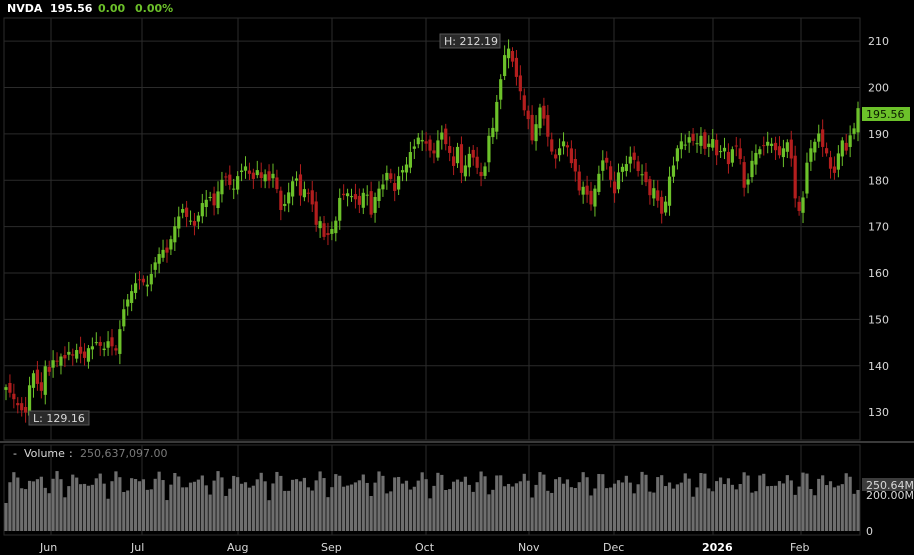  Describe the element at coordinates (471, 41) in the screenshot. I see `high-label: H: 212.19` at that location.